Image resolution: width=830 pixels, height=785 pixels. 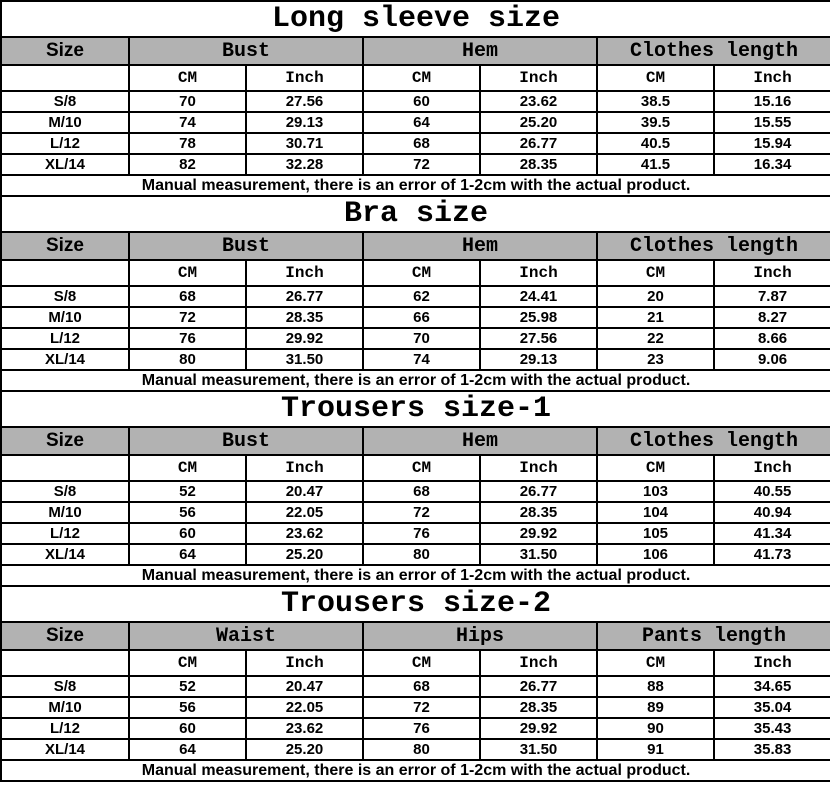 What do you see at coordinates (415, 491) in the screenshot?
I see `table-row: S/8 52 20.47 68 26.77 103 40.55` at bounding box center [415, 491].